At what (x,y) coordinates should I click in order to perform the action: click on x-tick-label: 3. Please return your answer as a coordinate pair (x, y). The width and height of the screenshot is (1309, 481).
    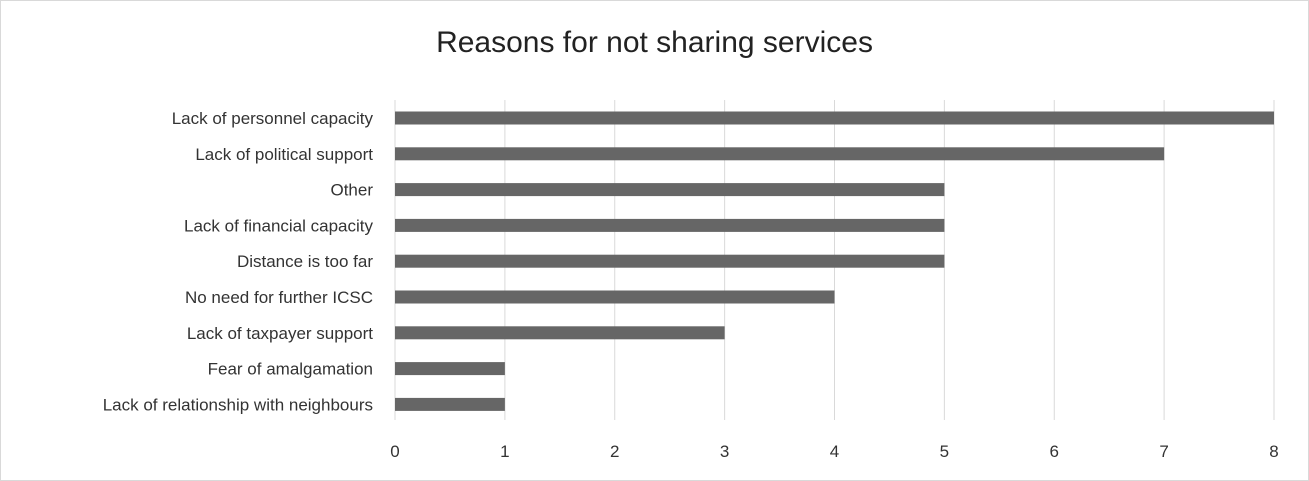
    Looking at the image, I should click on (724, 451).